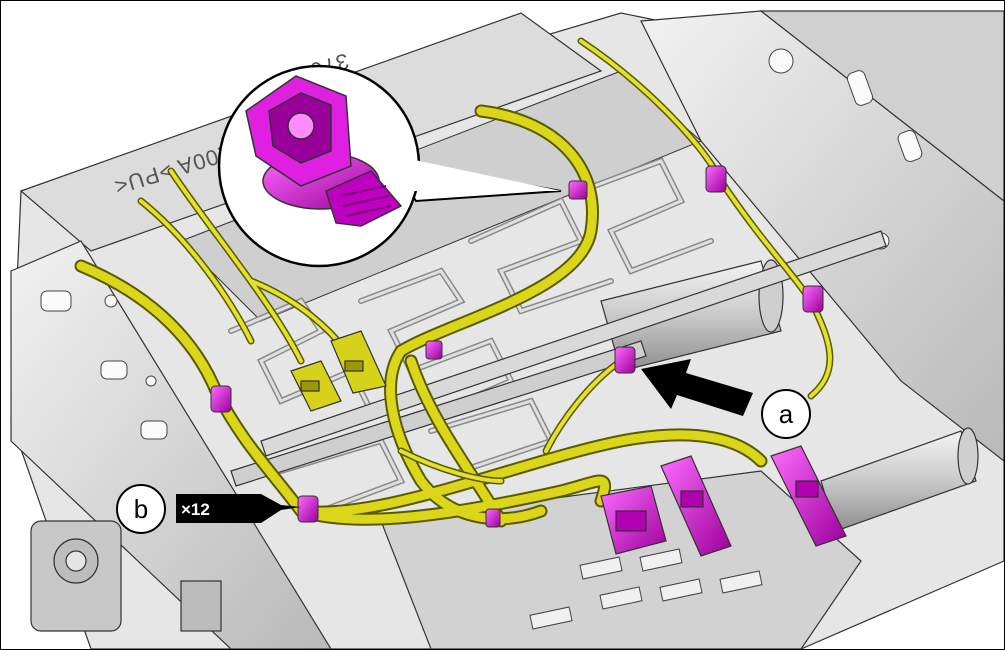 The image size is (1005, 650). What do you see at coordinates (238, 508) in the screenshot?
I see `quantity-tag` at bounding box center [238, 508].